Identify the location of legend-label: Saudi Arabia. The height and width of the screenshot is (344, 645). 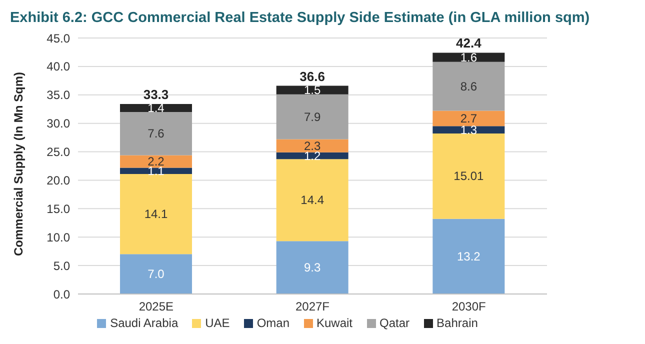
(143, 323).